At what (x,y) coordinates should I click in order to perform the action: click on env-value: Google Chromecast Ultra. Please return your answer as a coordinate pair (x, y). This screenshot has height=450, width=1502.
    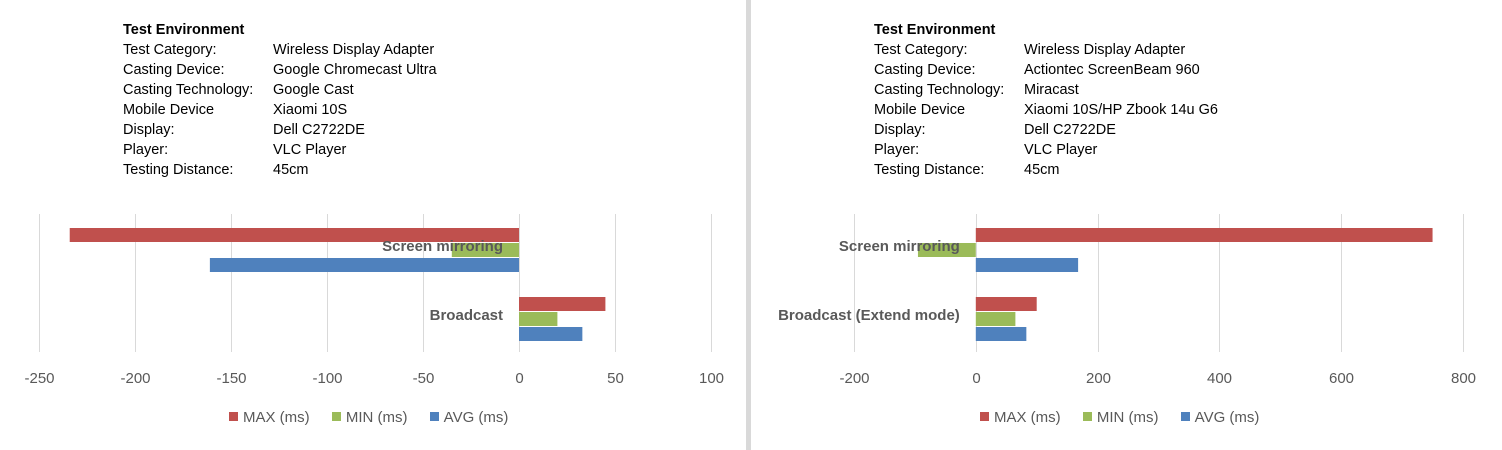
    Looking at the image, I should click on (355, 70).